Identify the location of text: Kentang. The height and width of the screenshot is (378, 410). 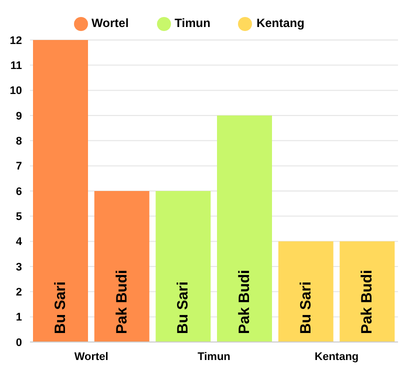
(336, 357).